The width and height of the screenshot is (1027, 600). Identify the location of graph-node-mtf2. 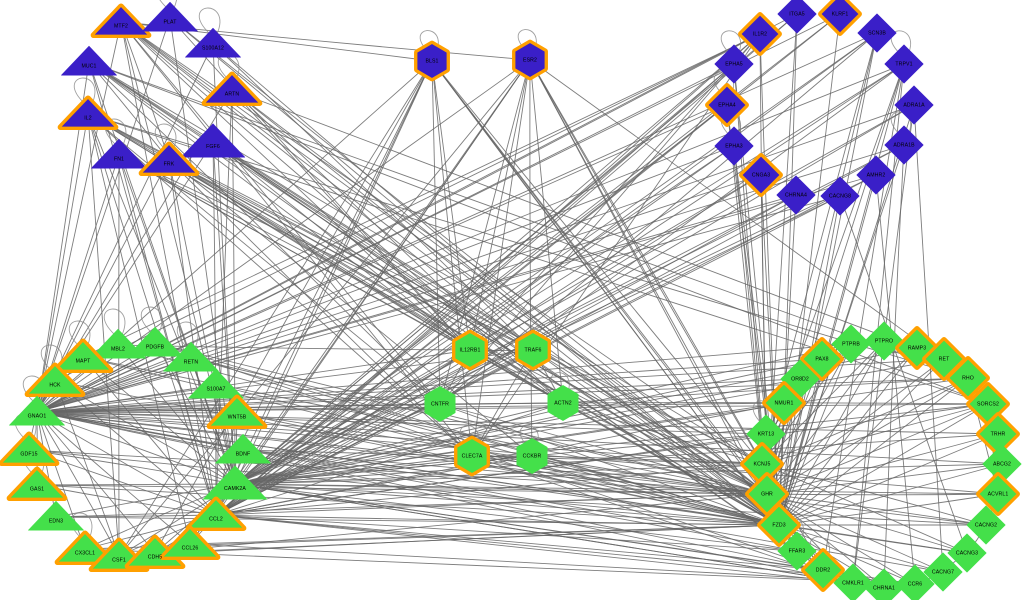
(121, 20).